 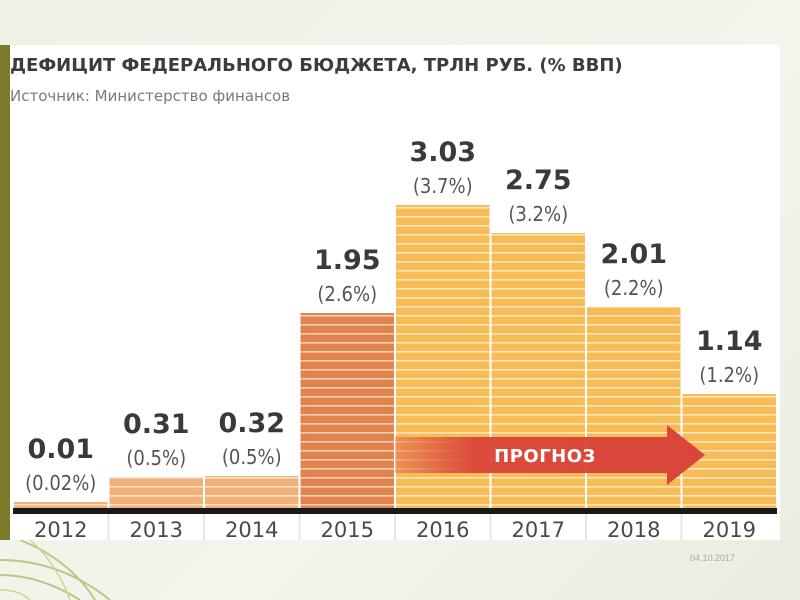 What do you see at coordinates (713, 558) in the screenshot?
I see `date-stamp: 04.10.2017` at bounding box center [713, 558].